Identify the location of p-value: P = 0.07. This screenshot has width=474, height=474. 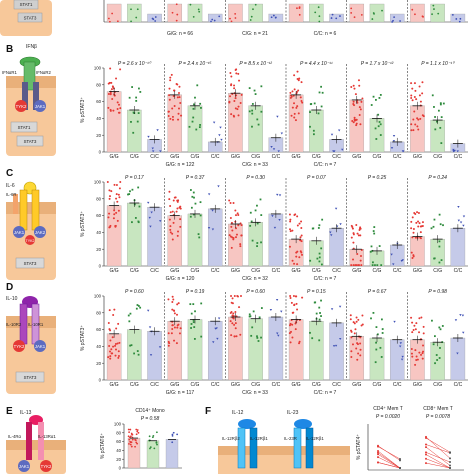
(316, 178).